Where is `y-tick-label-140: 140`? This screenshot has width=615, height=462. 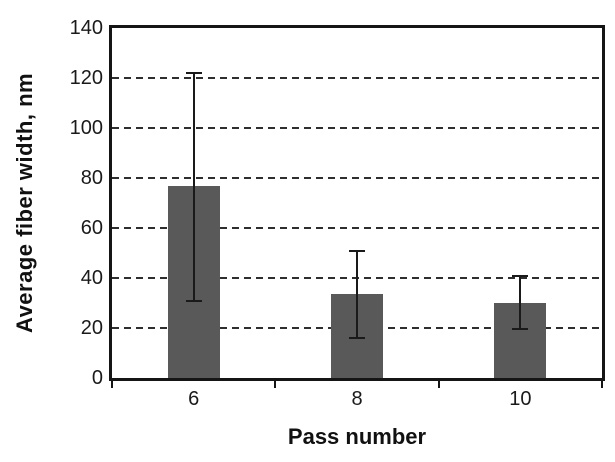
y-tick-label-140: 140 is located at coordinates (86, 28).